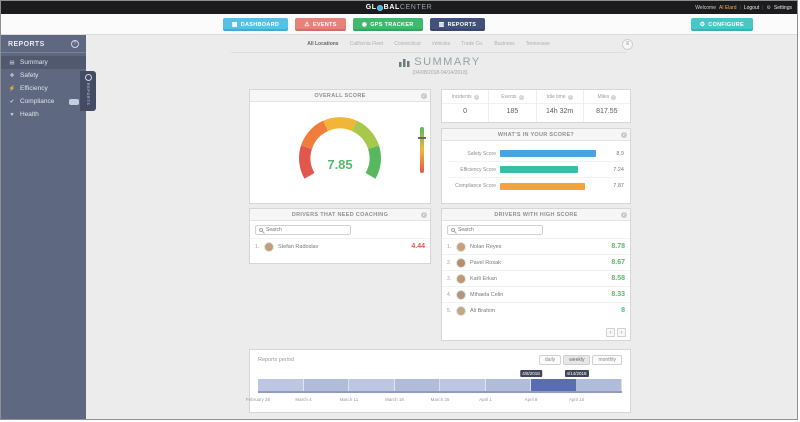 The height and width of the screenshot is (422, 800). What do you see at coordinates (537, 44) in the screenshot?
I see `tab-tennessee: Tennessee` at bounding box center [537, 44].